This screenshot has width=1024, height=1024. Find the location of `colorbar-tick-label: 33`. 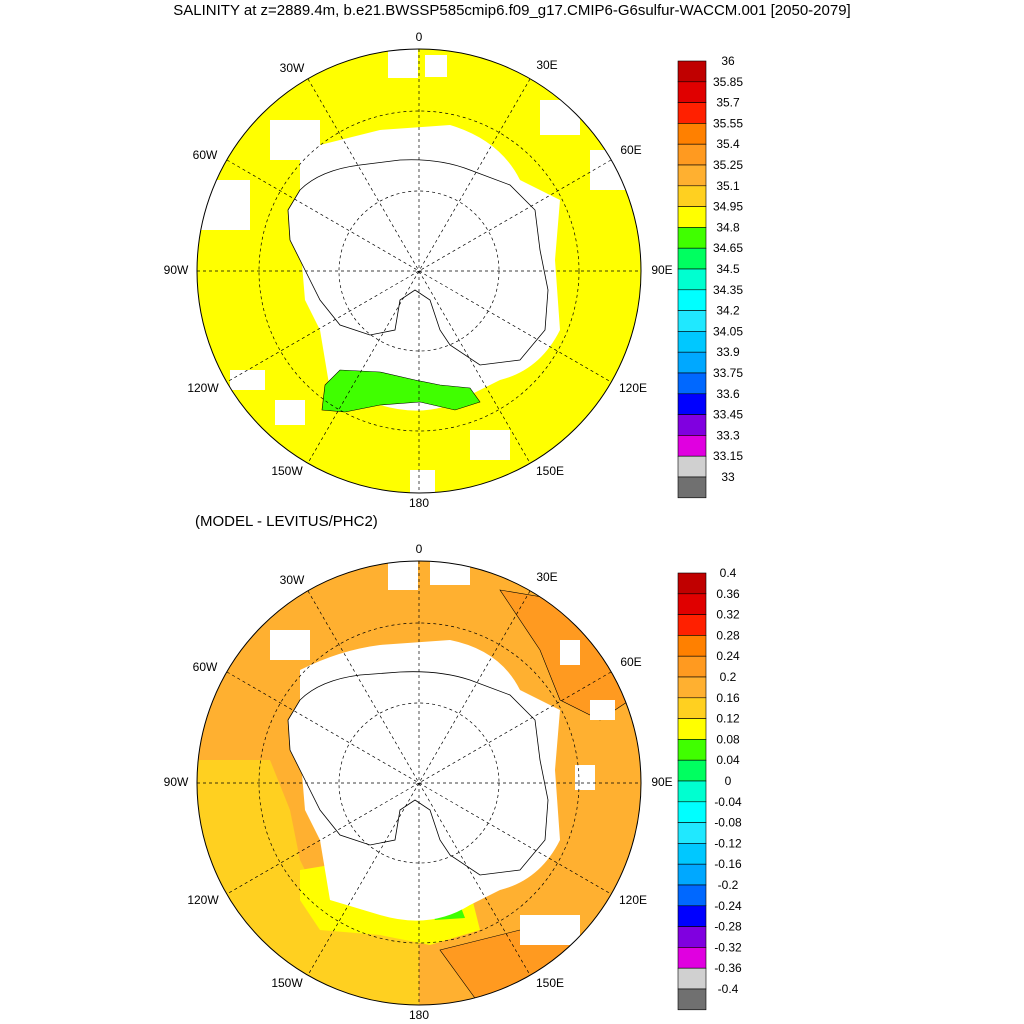

colorbar-tick-label: 33 is located at coordinates (728, 477).